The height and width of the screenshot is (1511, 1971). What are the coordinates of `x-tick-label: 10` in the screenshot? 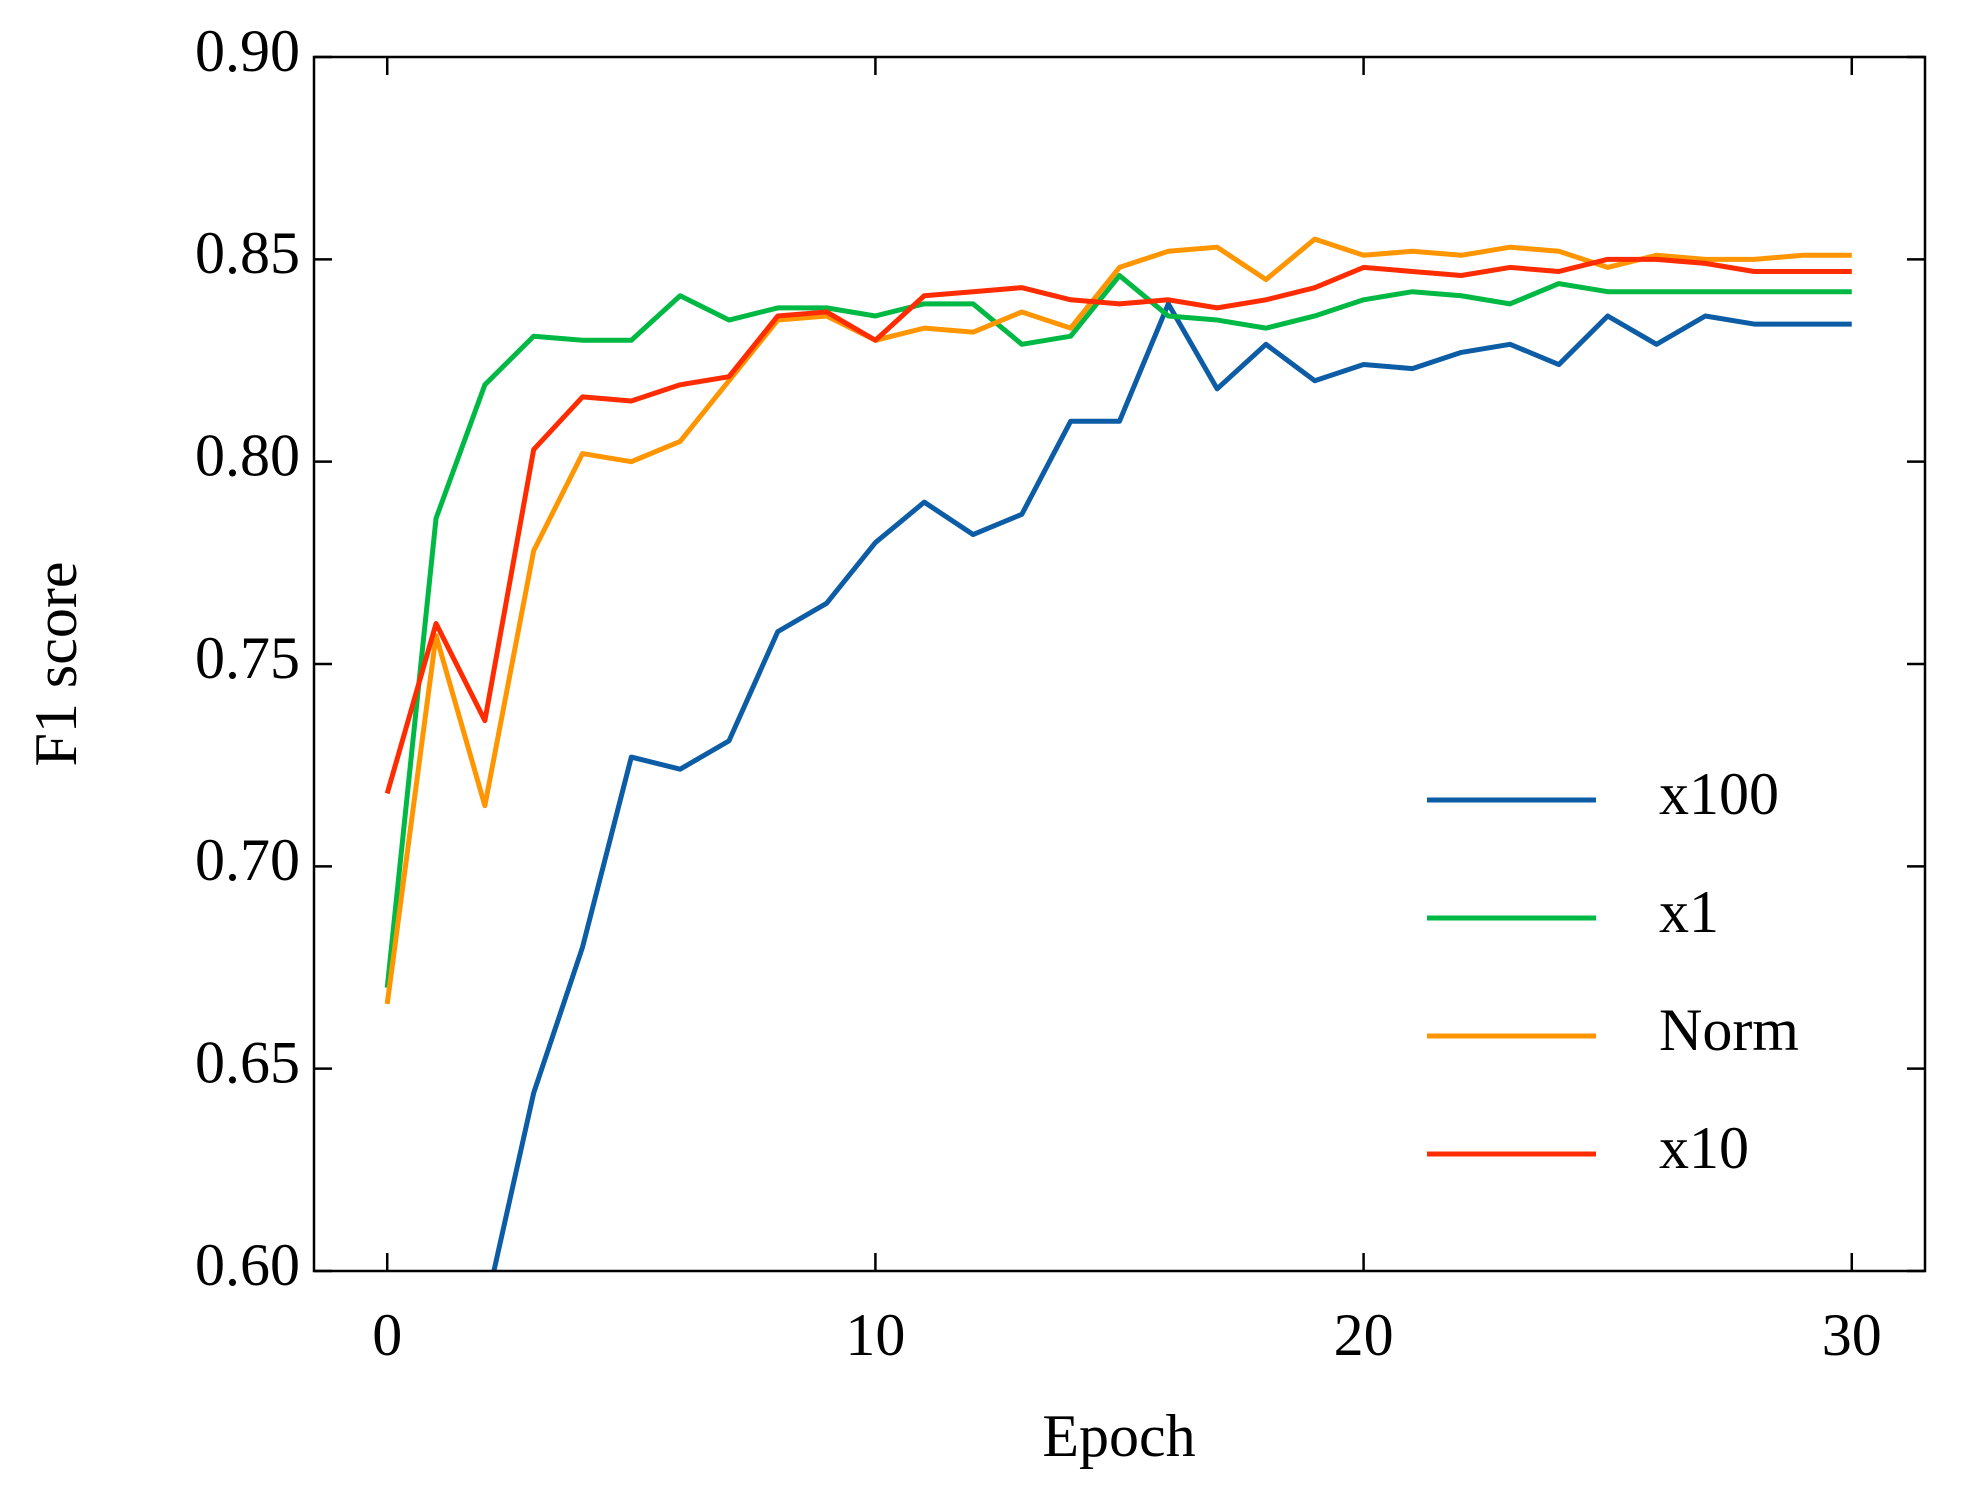 It's located at (875, 1335).